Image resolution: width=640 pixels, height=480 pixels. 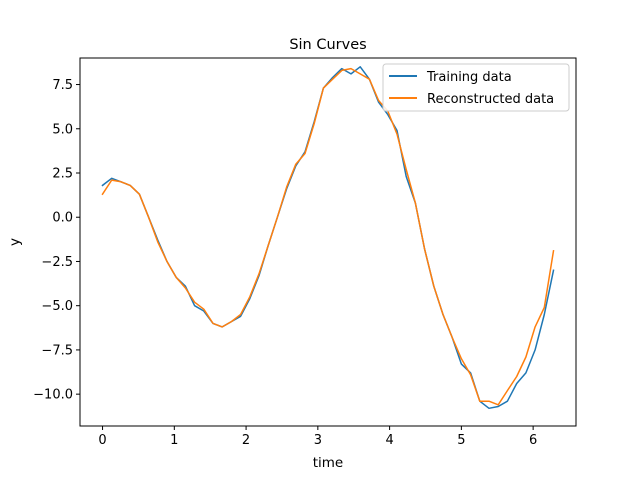 What do you see at coordinates (490, 99) in the screenshot?
I see `legend-label-reconstructed: Reconstructed data` at bounding box center [490, 99].